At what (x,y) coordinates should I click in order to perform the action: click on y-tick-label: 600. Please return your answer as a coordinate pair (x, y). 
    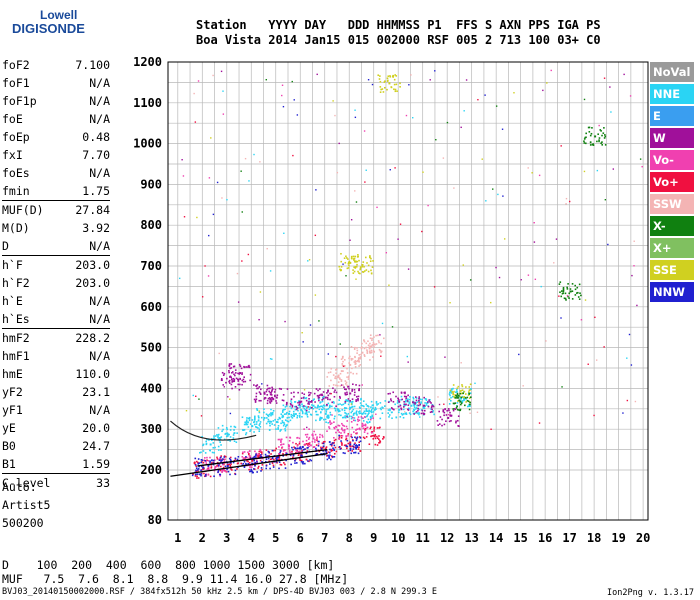
    Looking at the image, I should click on (151, 307).